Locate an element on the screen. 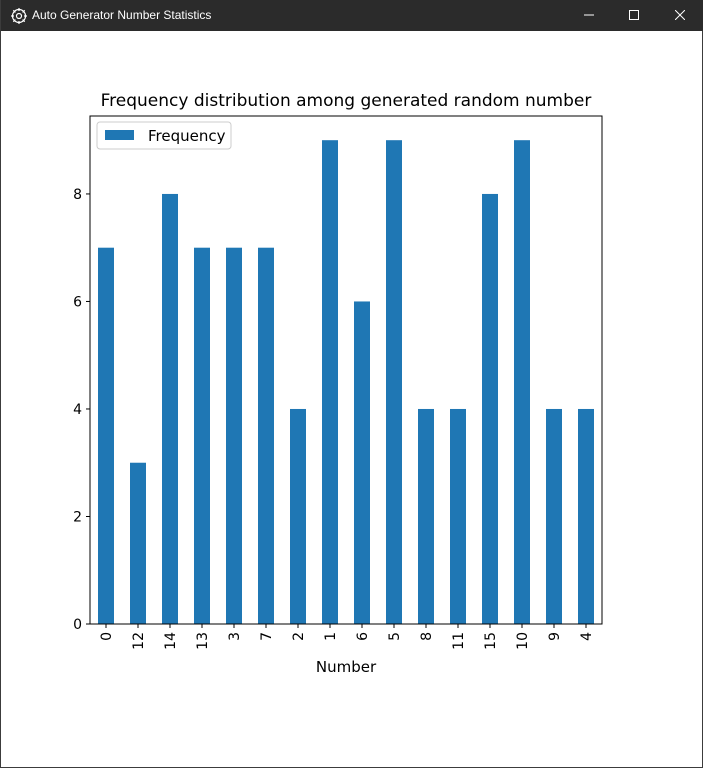  y-tick-label: 2 is located at coordinates (77, 517).